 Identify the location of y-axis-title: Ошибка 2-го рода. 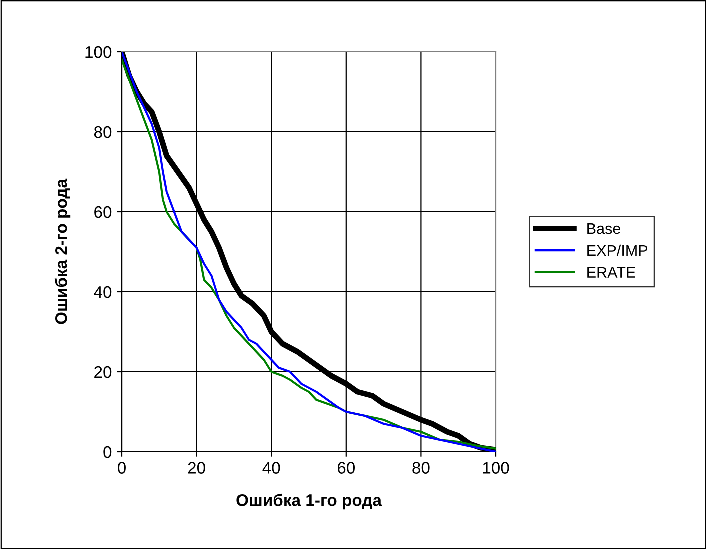
(62, 251).